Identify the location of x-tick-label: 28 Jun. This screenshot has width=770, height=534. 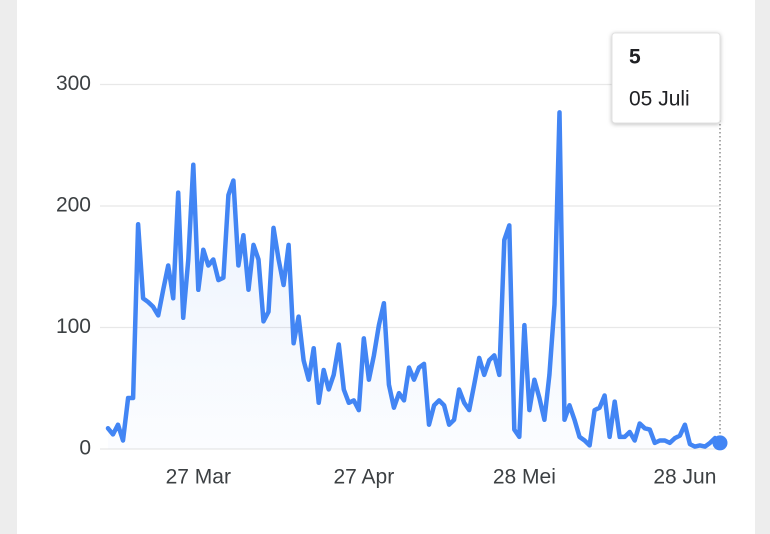
(684, 477).